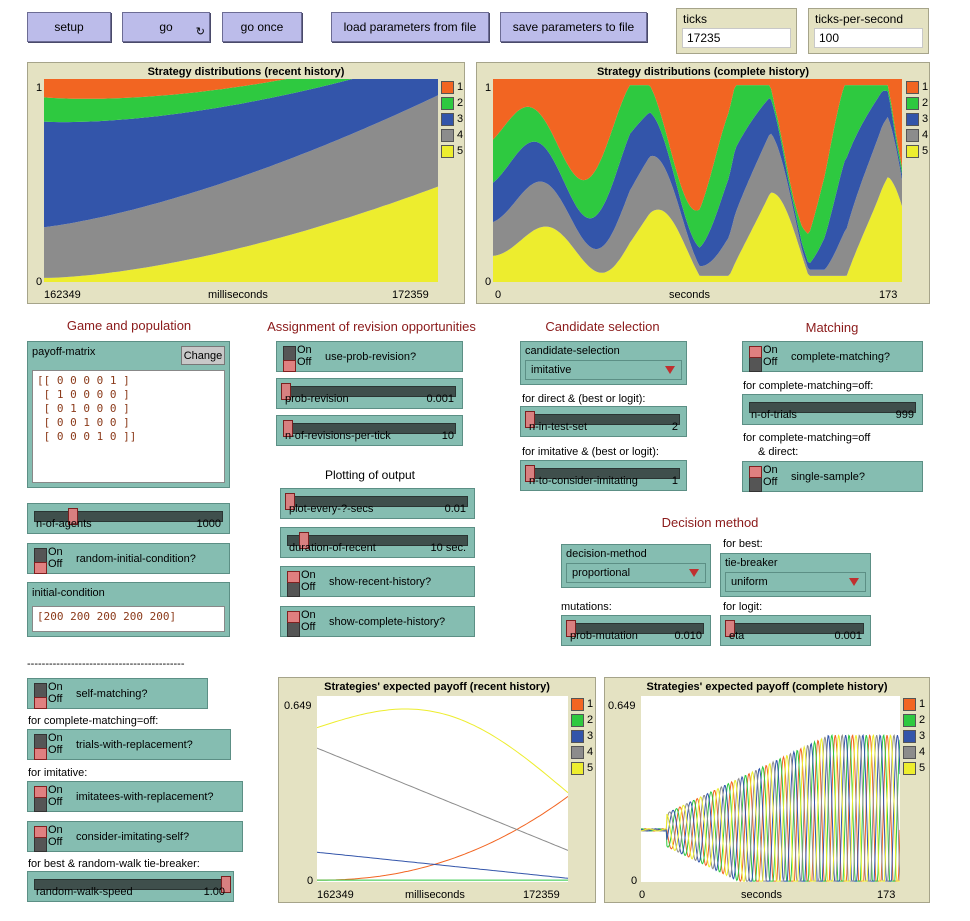 This screenshot has width=970, height=921. I want to click on switch-label: use-prob-revision?, so click(371, 356).